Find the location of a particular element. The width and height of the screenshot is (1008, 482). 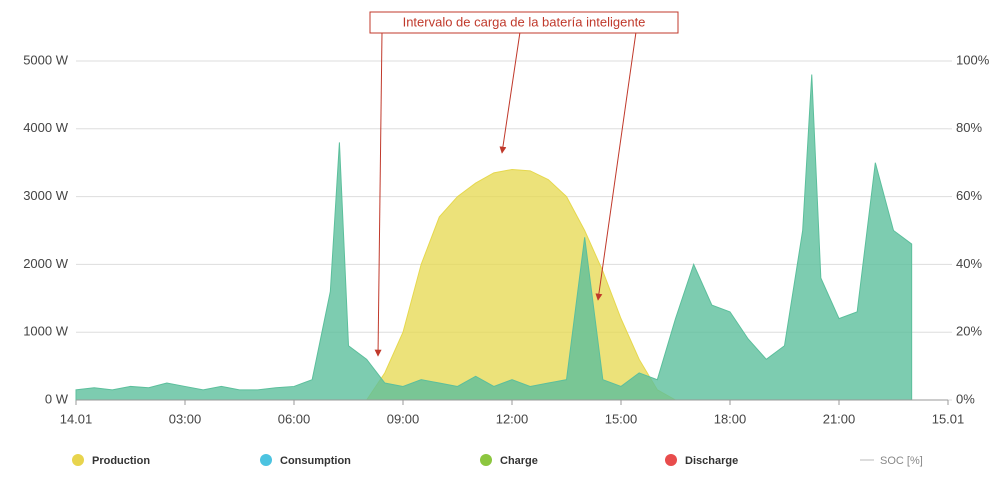

legend-label: Charge is located at coordinates (519, 461).